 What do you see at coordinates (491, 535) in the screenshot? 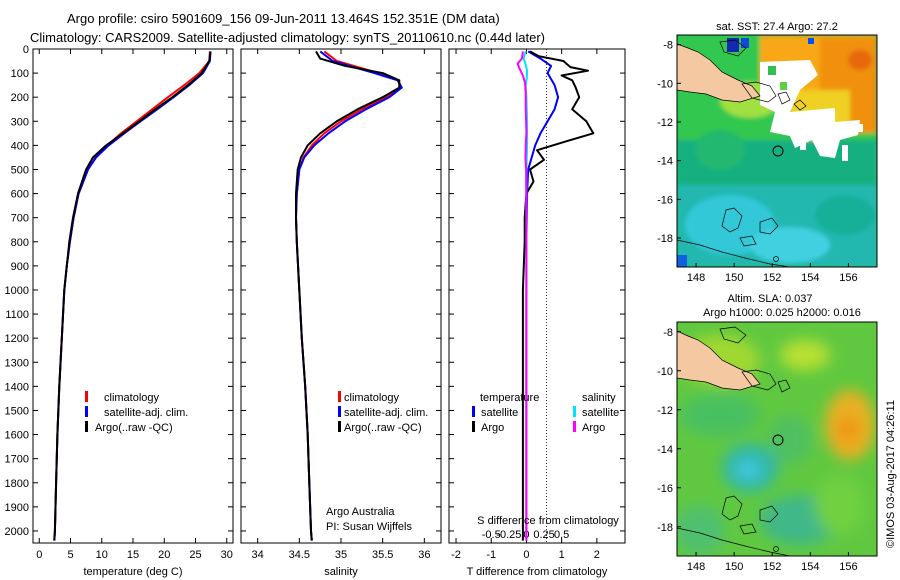
I see `s-diff-tick-label: -0.5` at bounding box center [491, 535].